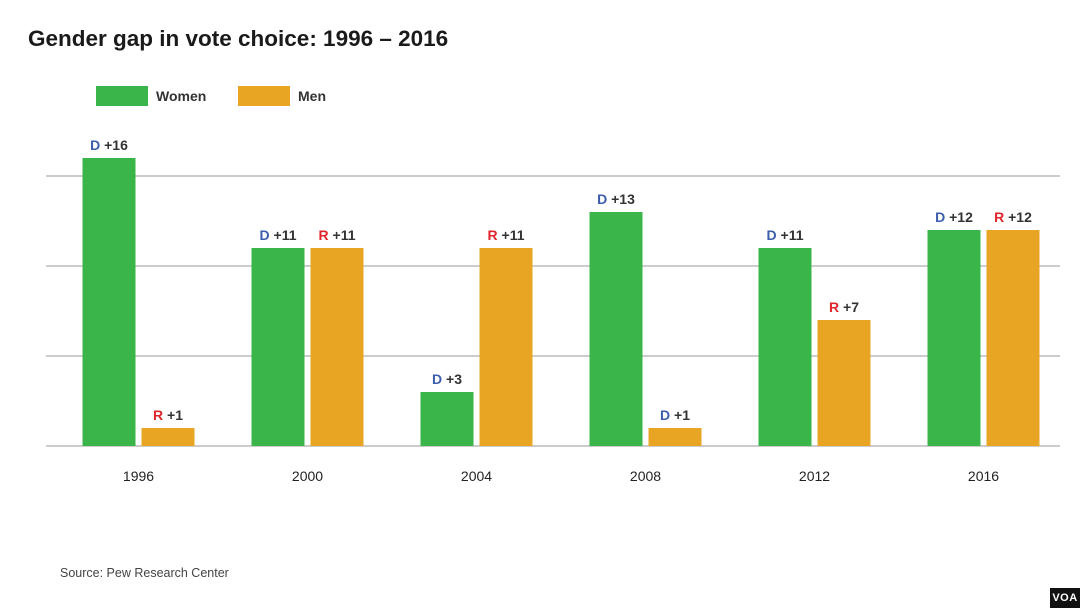 The image size is (1080, 608). What do you see at coordinates (151, 96) in the screenshot?
I see `legend-item-women: Women` at bounding box center [151, 96].